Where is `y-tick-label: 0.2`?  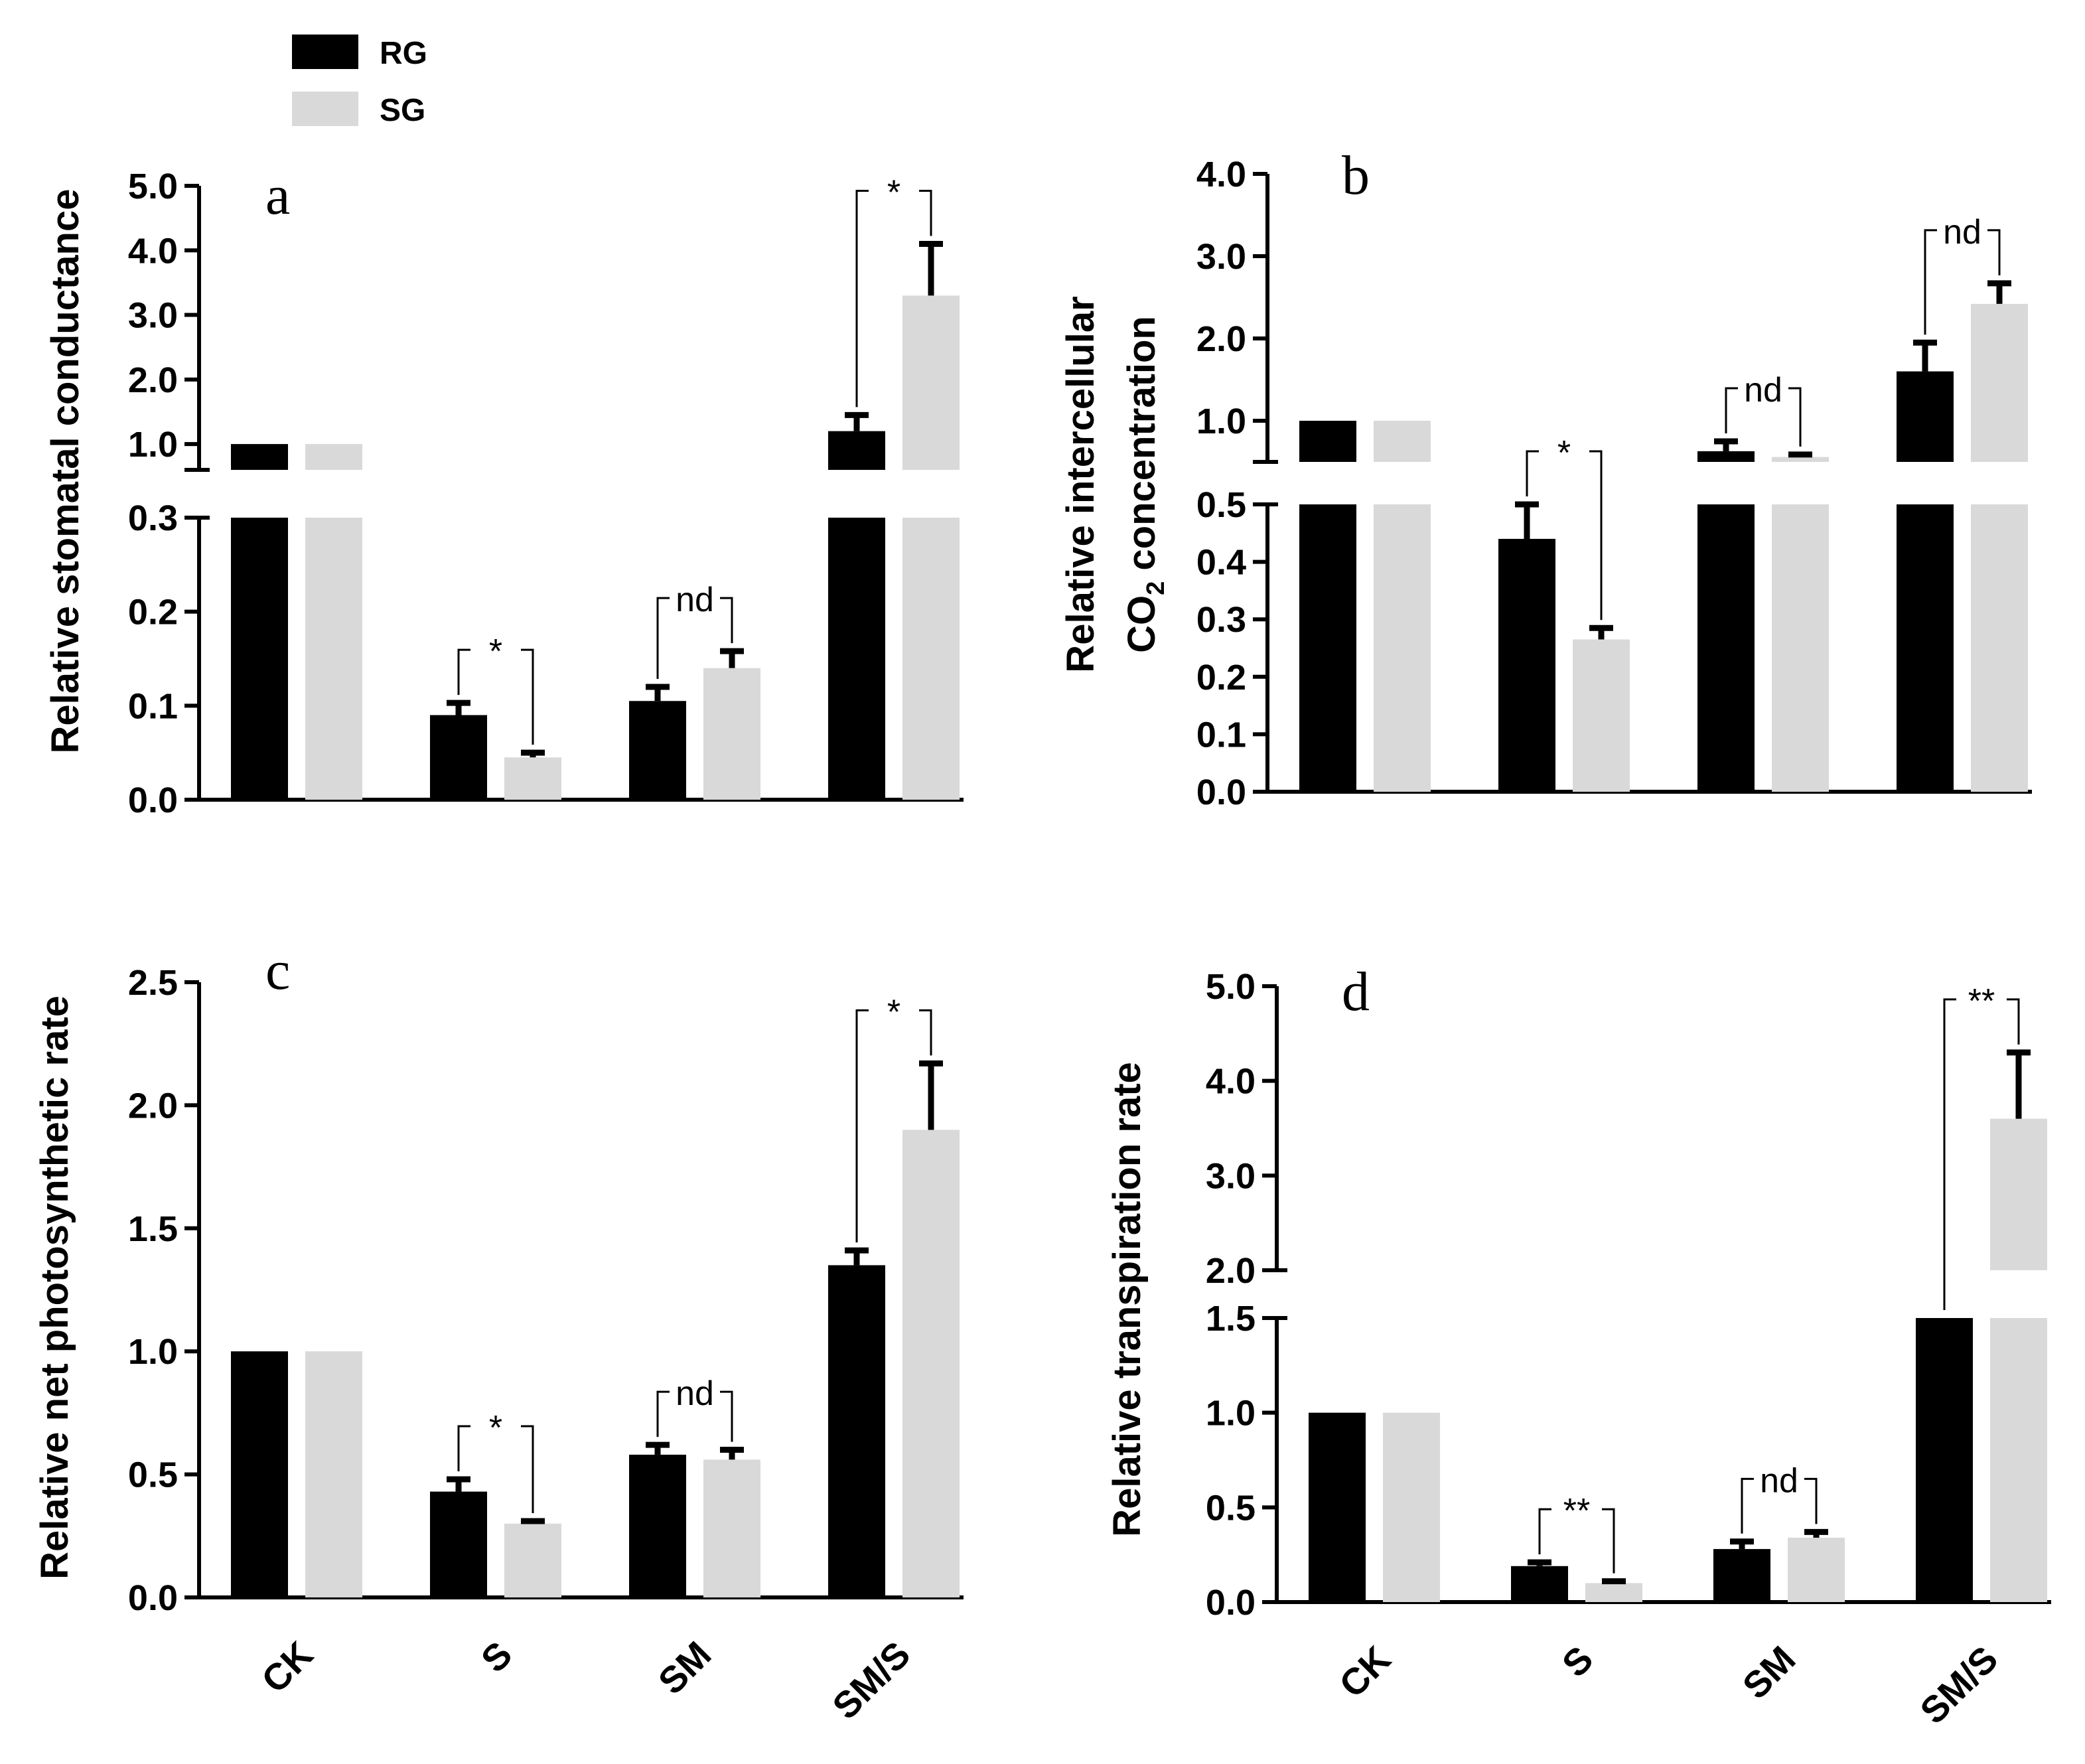
y-tick-label: 0.2 is located at coordinates (1221, 678).